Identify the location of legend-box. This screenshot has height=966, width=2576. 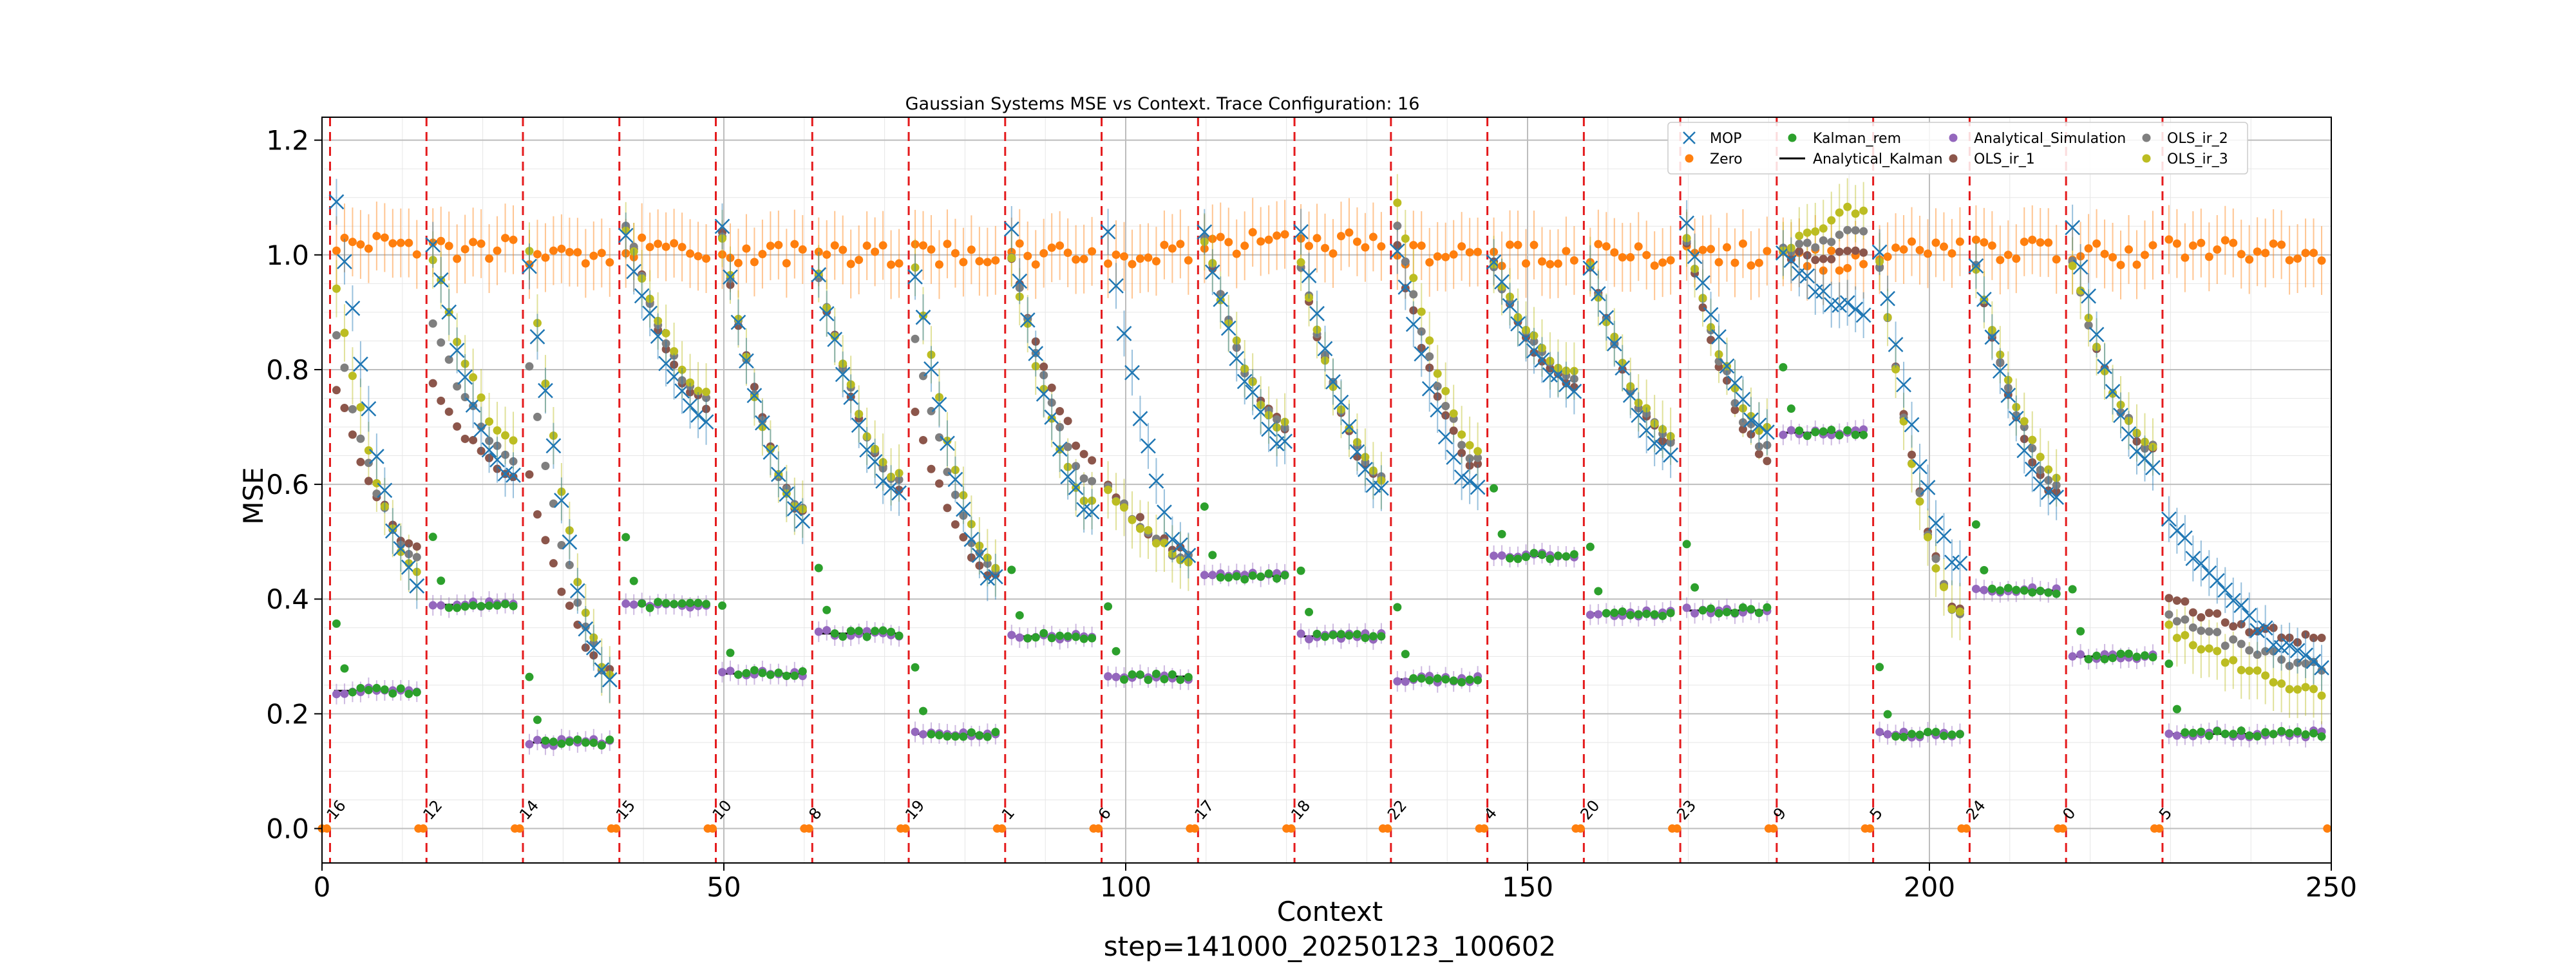
(1958, 148).